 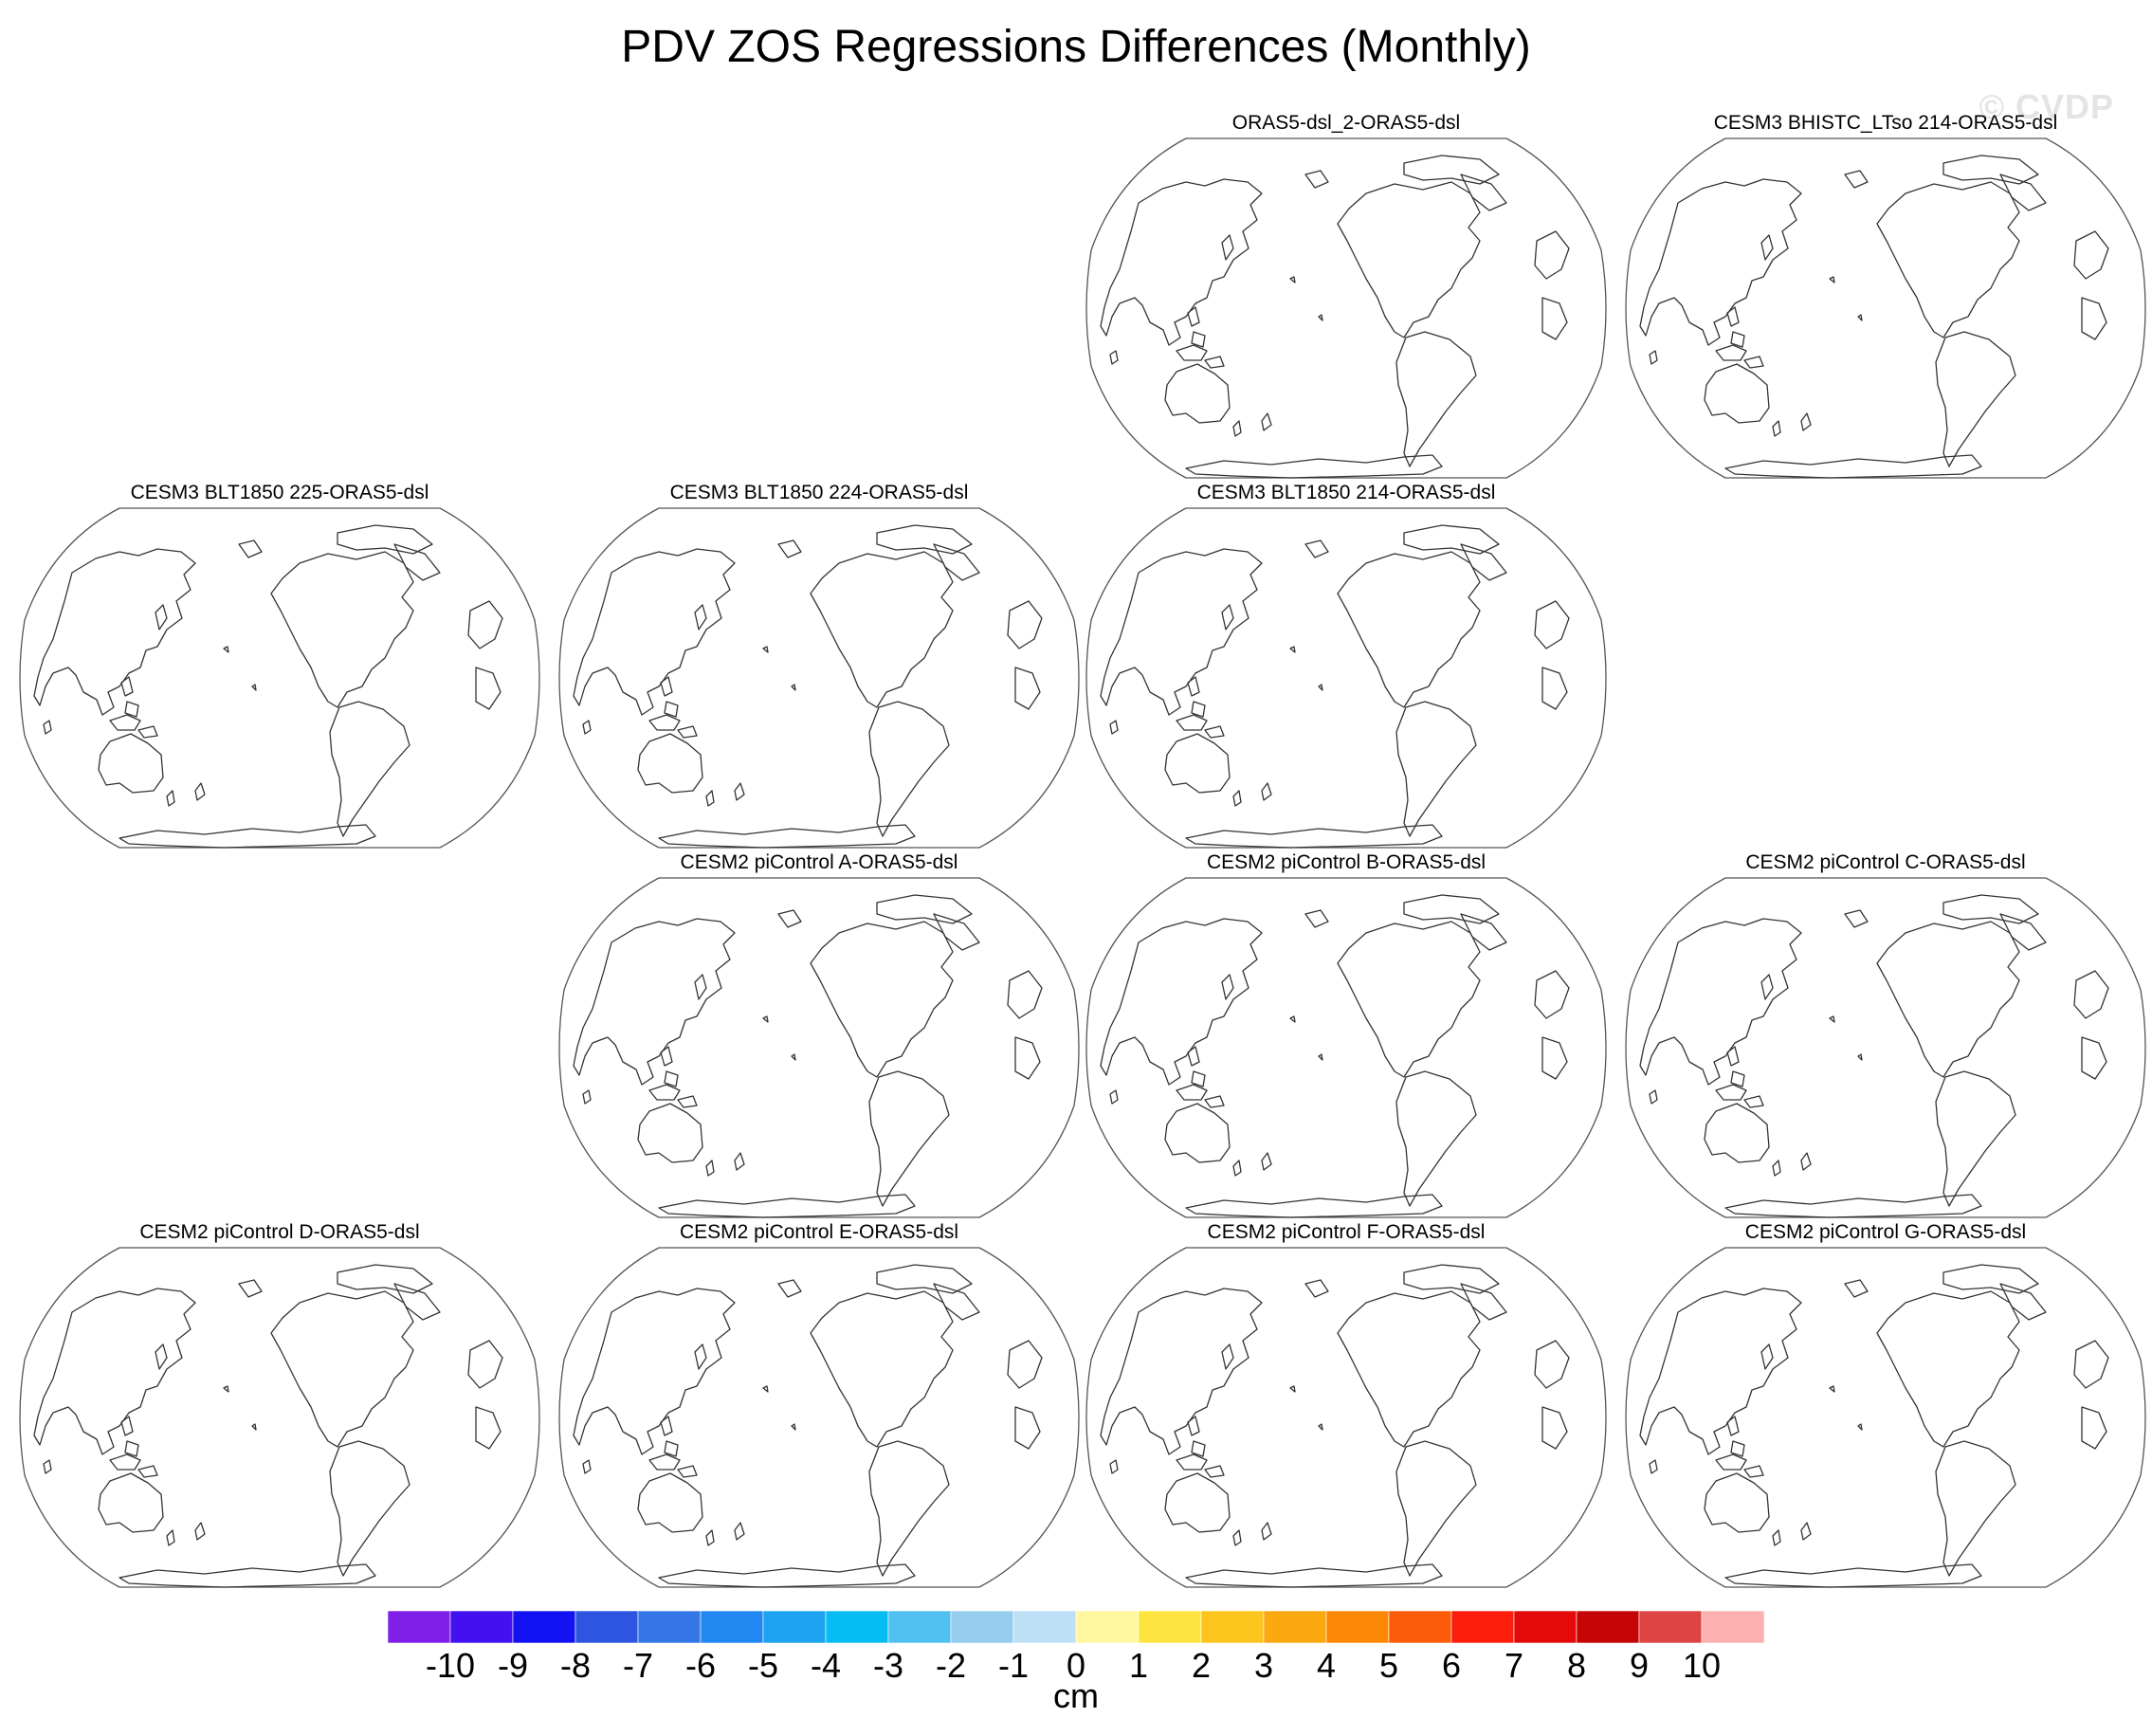 I want to click on panel-title: CESM2 piControl B-ORAS5-dsl, so click(x=1346, y=862).